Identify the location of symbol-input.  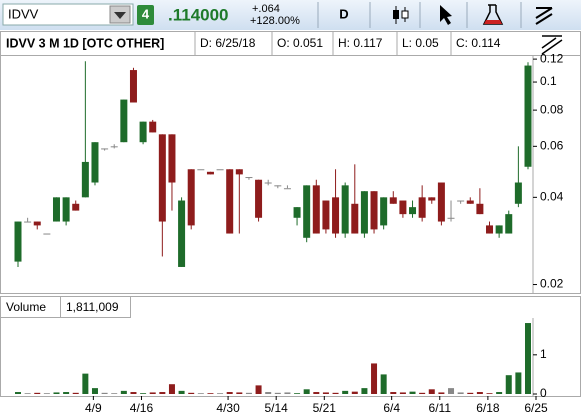
(68, 14).